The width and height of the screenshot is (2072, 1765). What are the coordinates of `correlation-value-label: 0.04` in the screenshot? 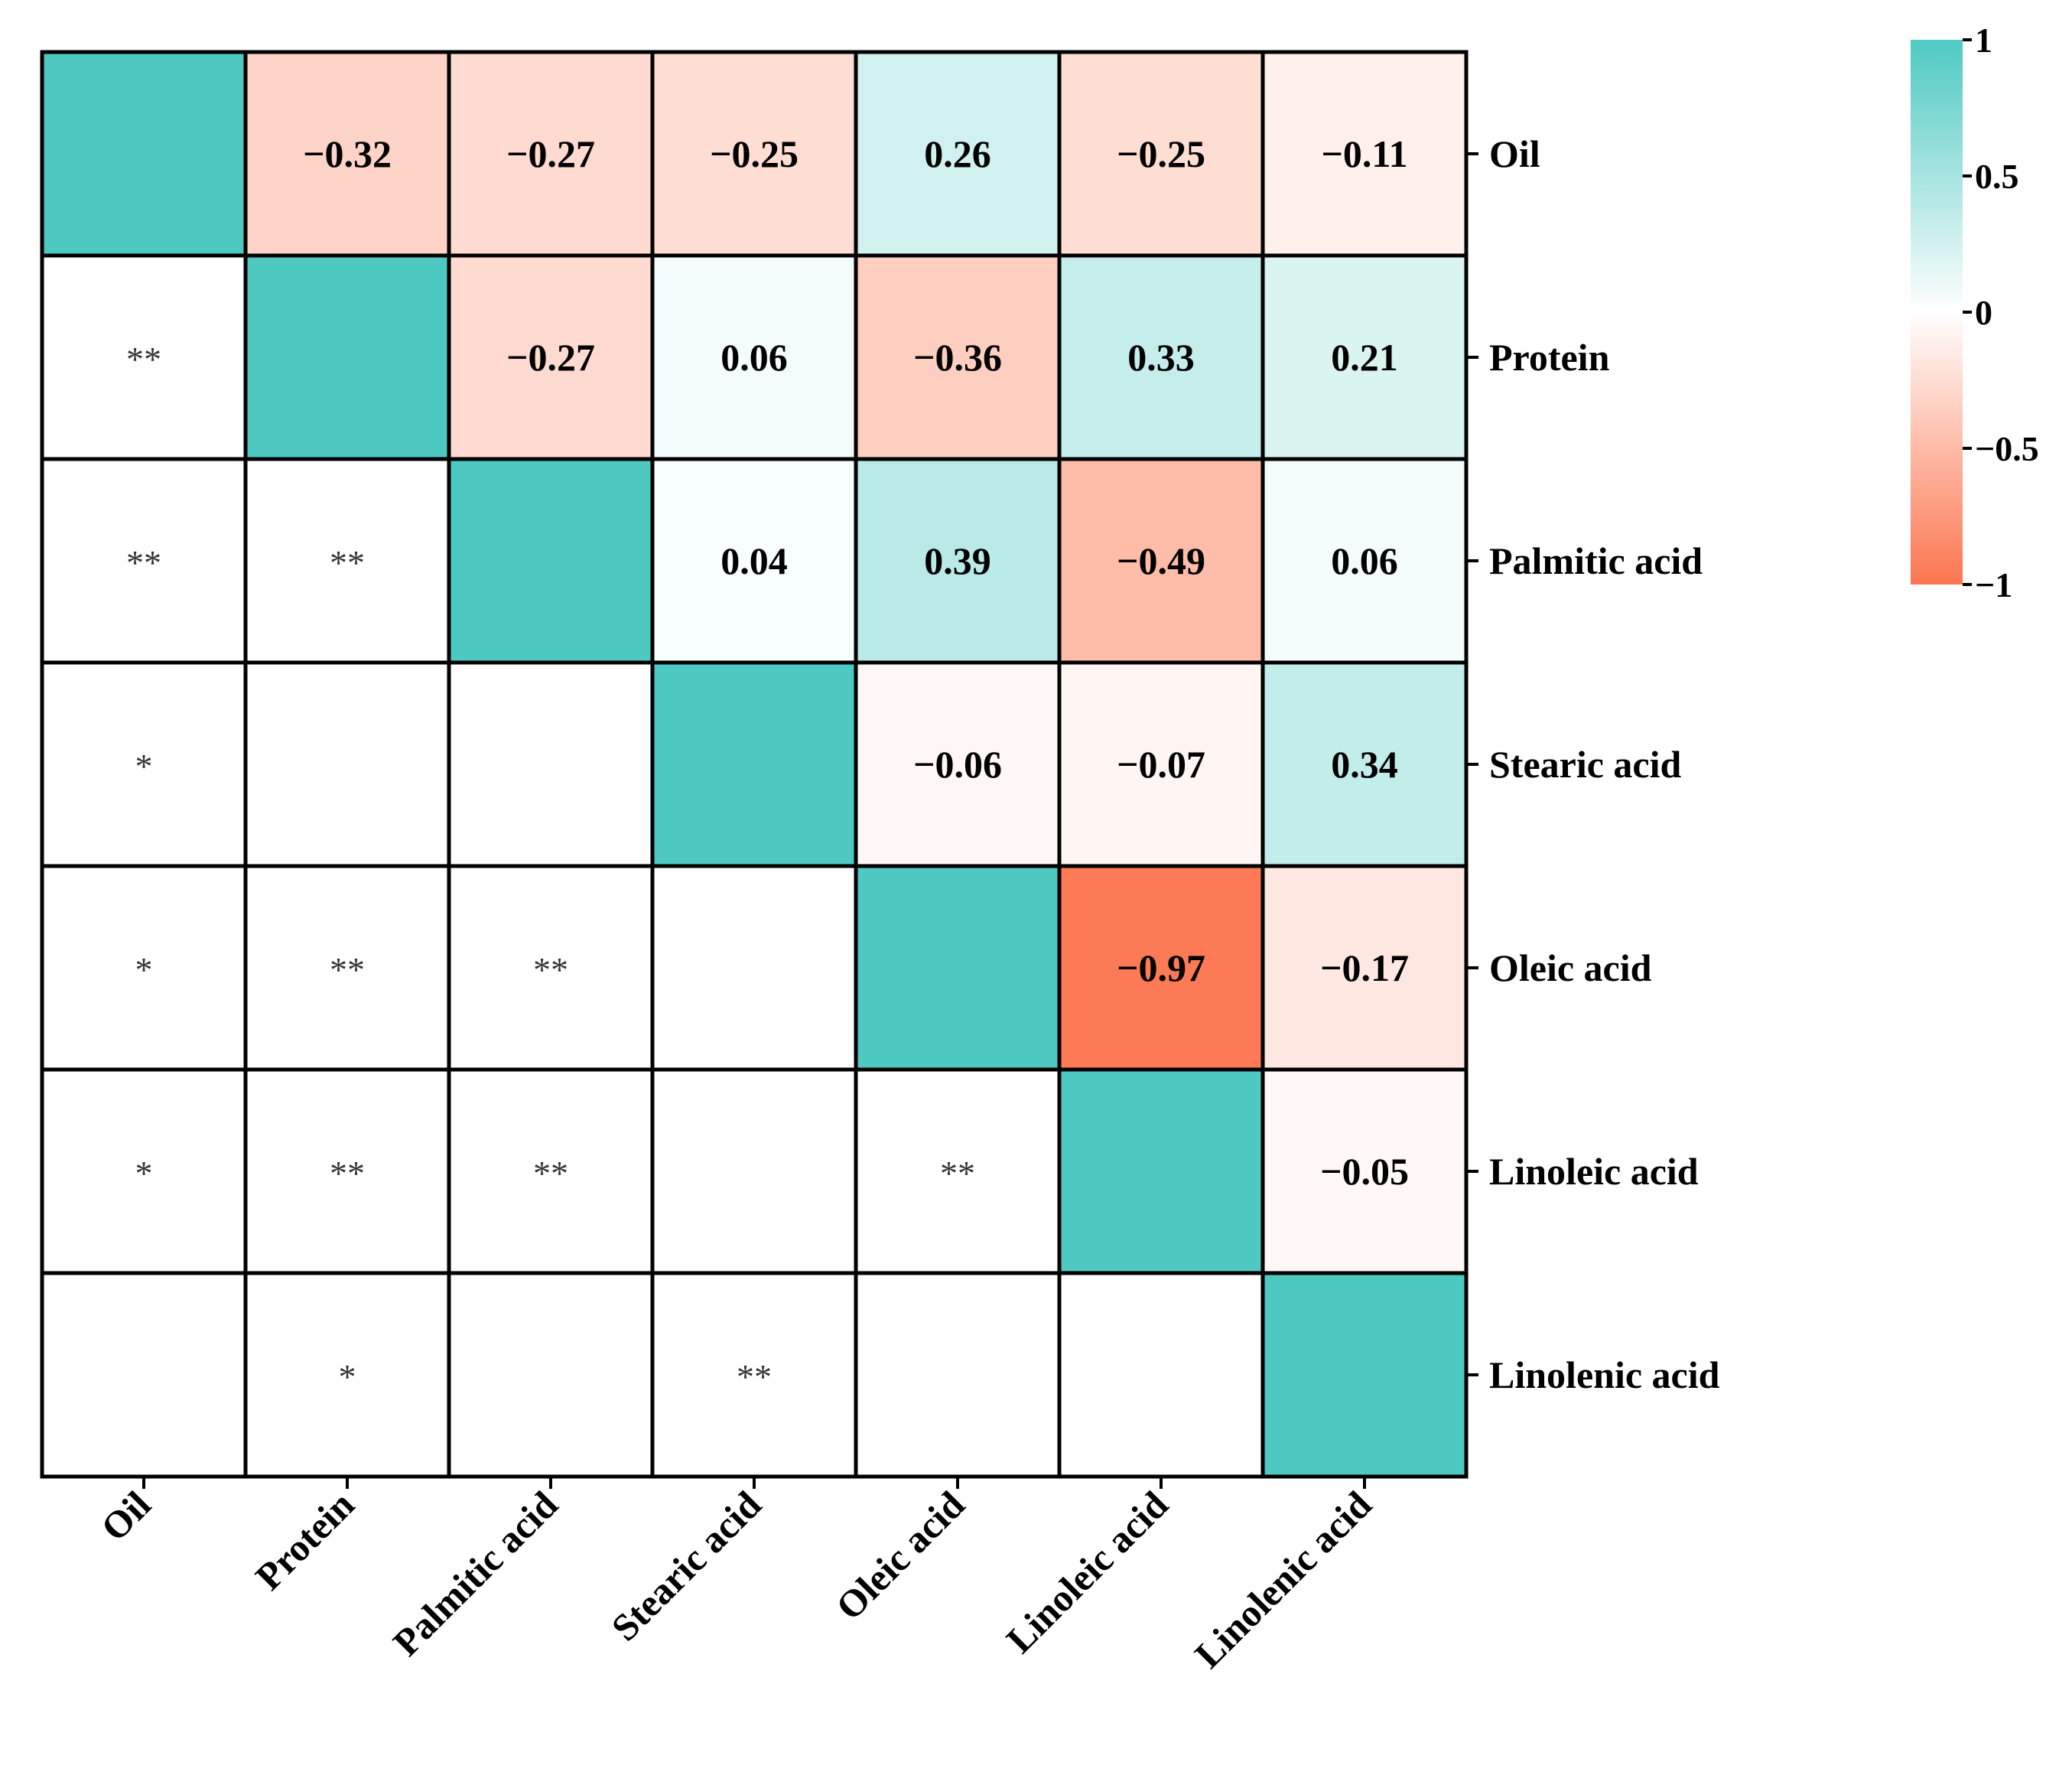 It's located at (754, 560).